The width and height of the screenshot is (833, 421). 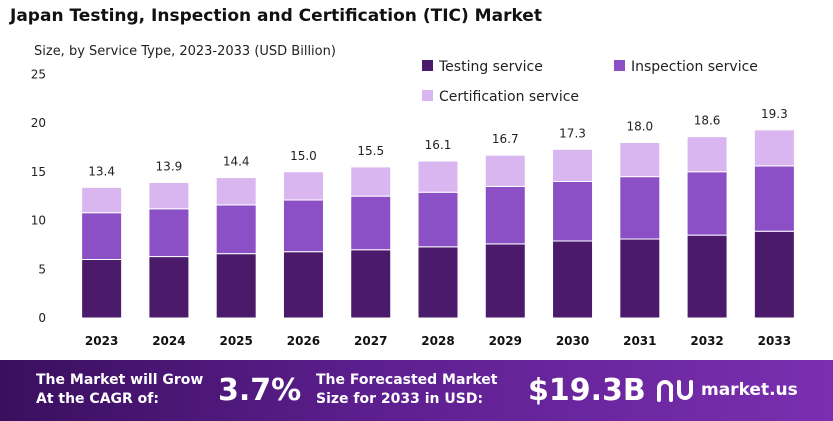 What do you see at coordinates (639, 127) in the screenshot?
I see `bar-total-label: 18.0` at bounding box center [639, 127].